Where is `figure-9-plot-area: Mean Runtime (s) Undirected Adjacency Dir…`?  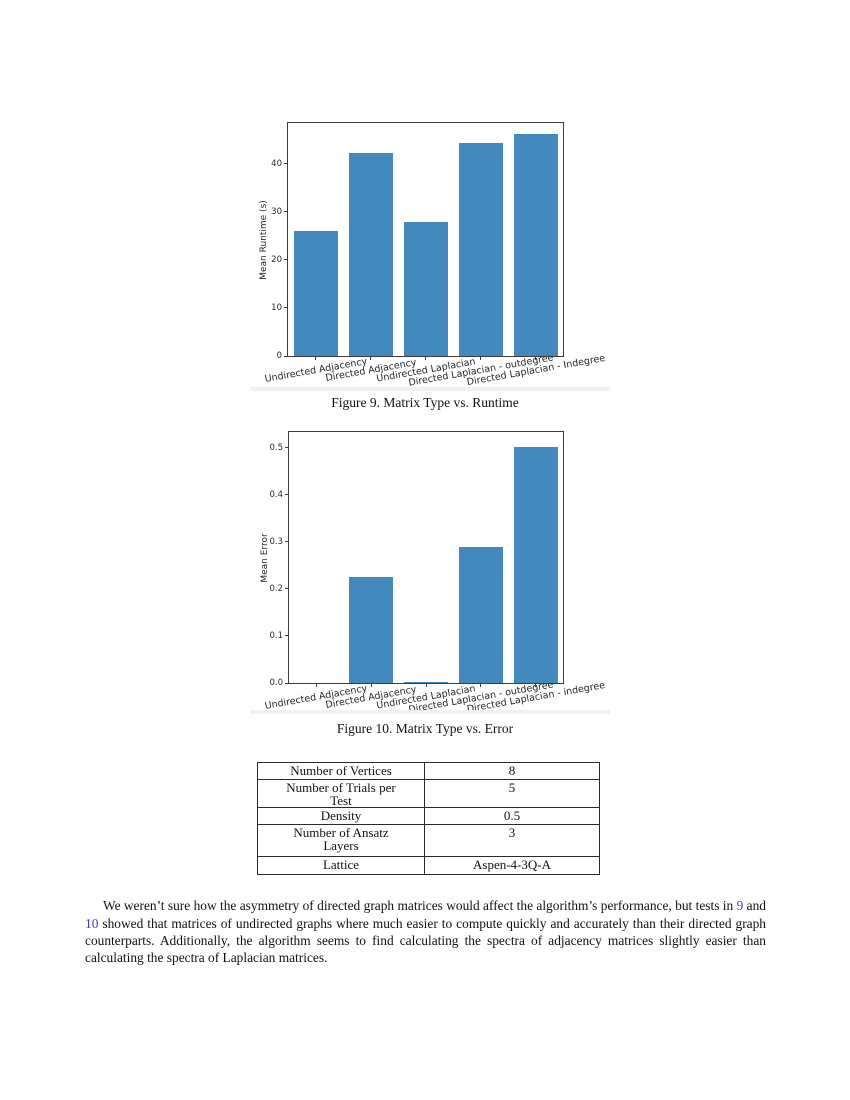 figure-9-plot-area: Mean Runtime (s) Undirected Adjacency Dir… is located at coordinates (432, 255).